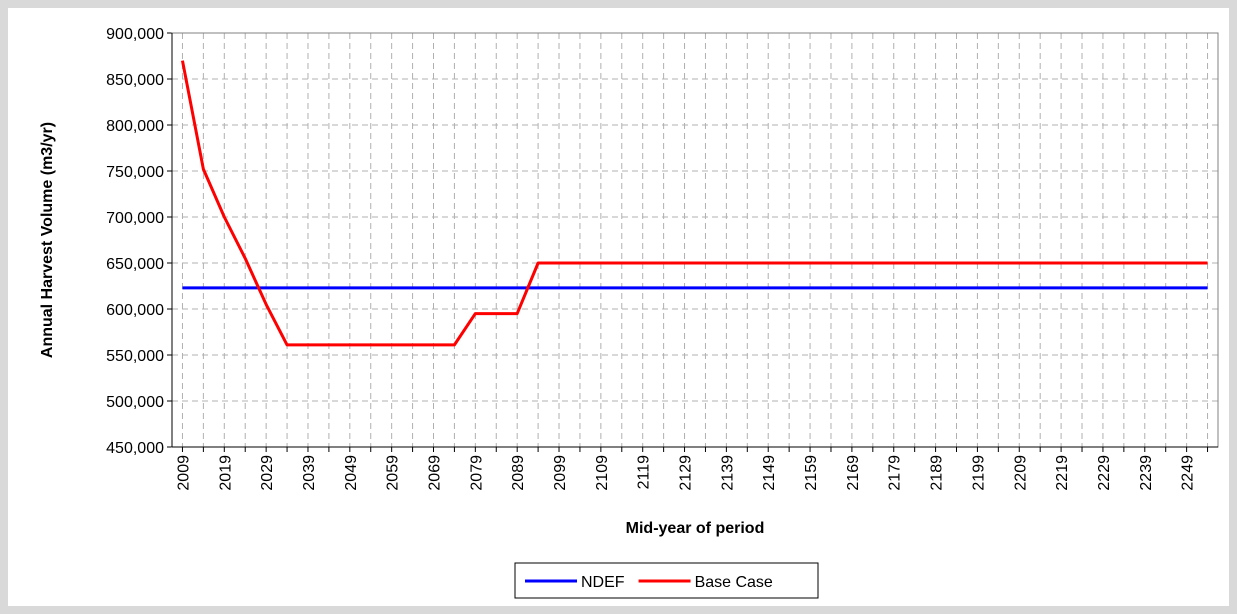 This screenshot has height=614, width=1237. Describe the element at coordinates (1146, 473) in the screenshot. I see `x-tick-label: 2239` at that location.